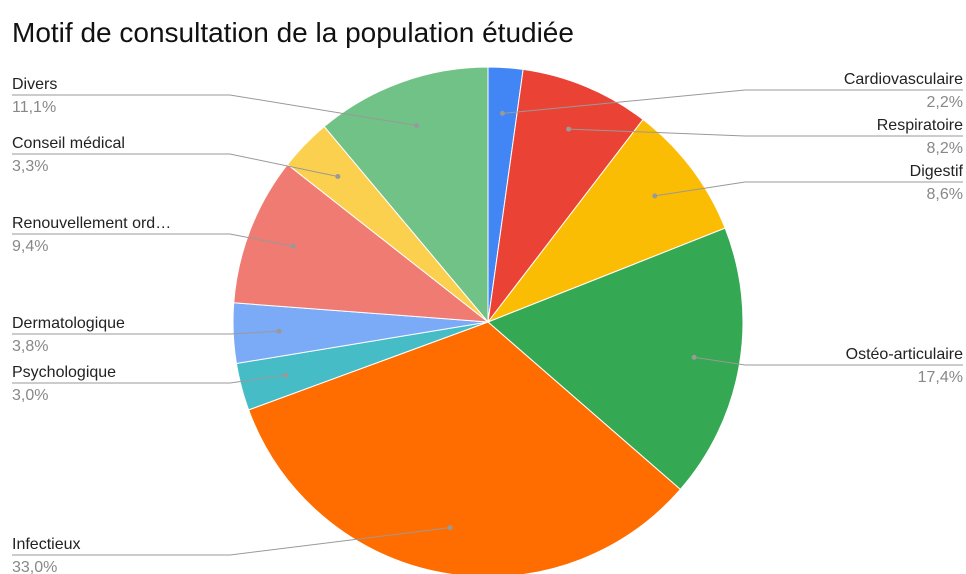 The image size is (966, 574). I want to click on slice-label: Infectieux, so click(46, 544).